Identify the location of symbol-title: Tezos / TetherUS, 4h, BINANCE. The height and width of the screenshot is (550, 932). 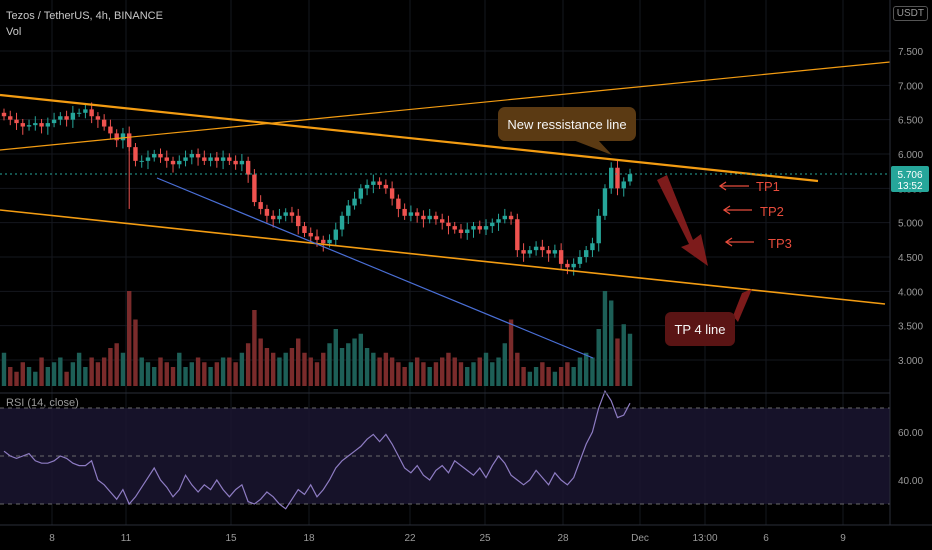
(84, 16).